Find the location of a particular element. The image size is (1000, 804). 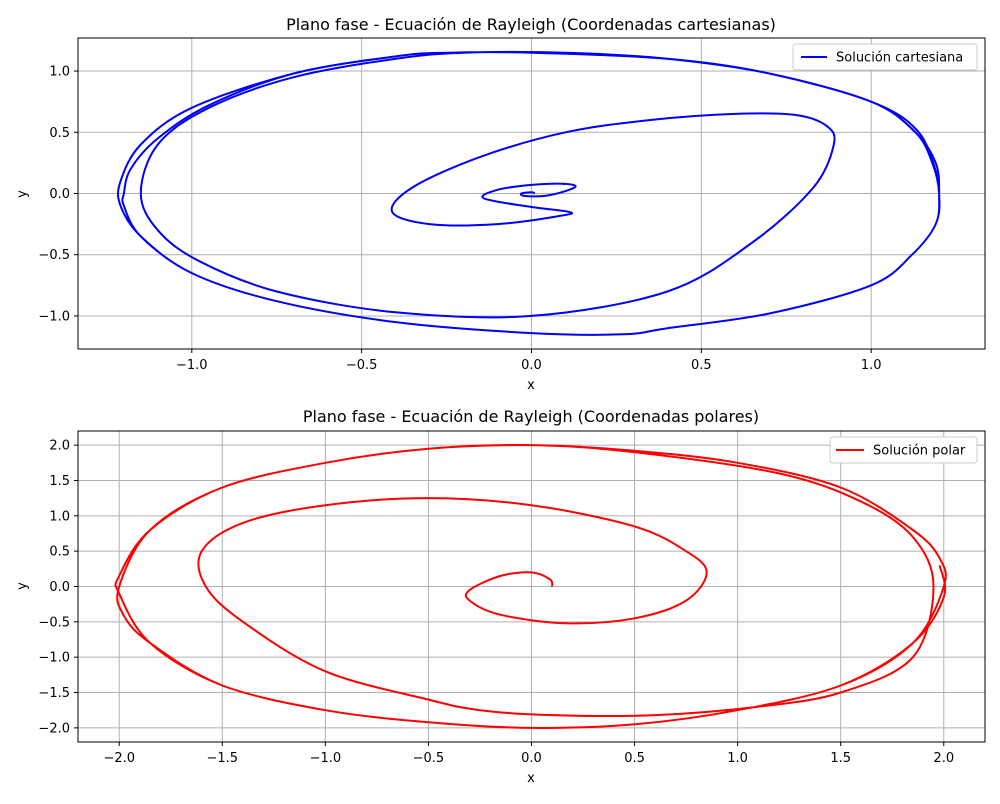

legend: Solución polar is located at coordinates (903, 450).